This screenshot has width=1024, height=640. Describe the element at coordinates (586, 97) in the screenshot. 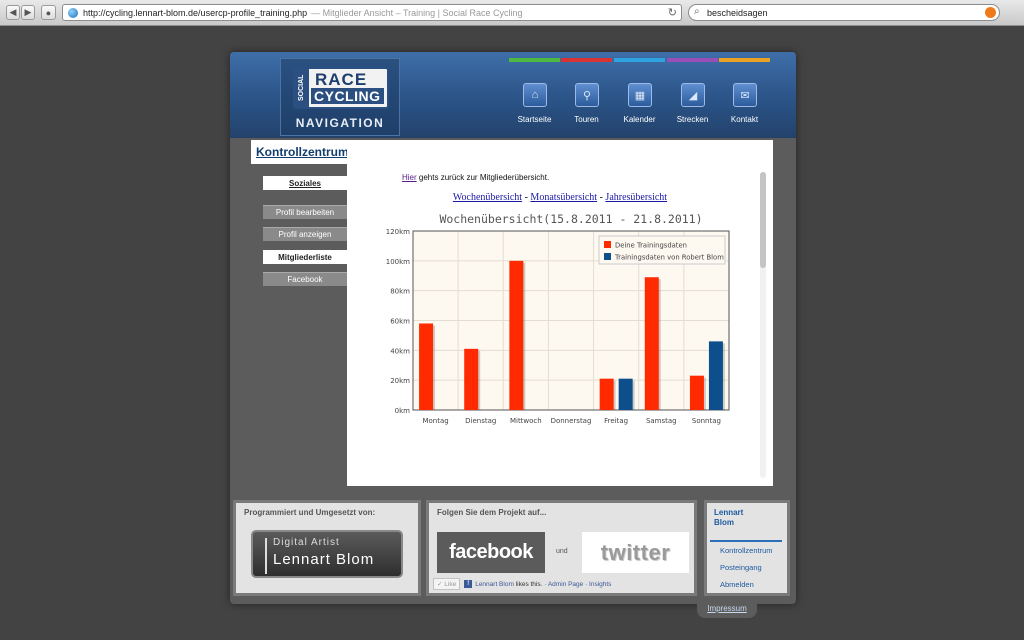

I see `menu-touren: ⚲ Touren` at that location.